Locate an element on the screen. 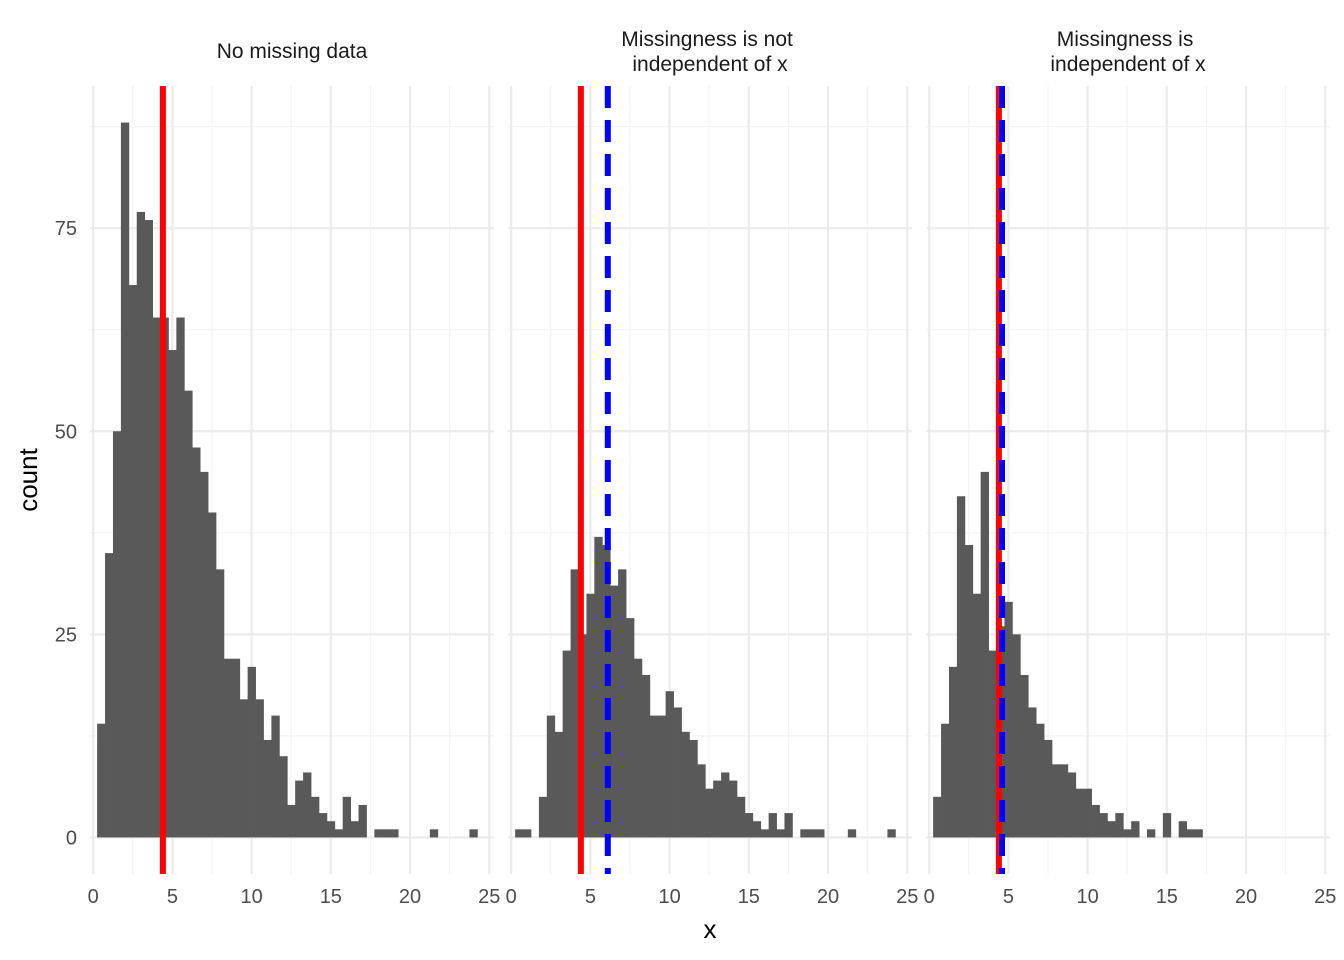  panel-title-3-line-1: Missingness is is located at coordinates (1125, 39).